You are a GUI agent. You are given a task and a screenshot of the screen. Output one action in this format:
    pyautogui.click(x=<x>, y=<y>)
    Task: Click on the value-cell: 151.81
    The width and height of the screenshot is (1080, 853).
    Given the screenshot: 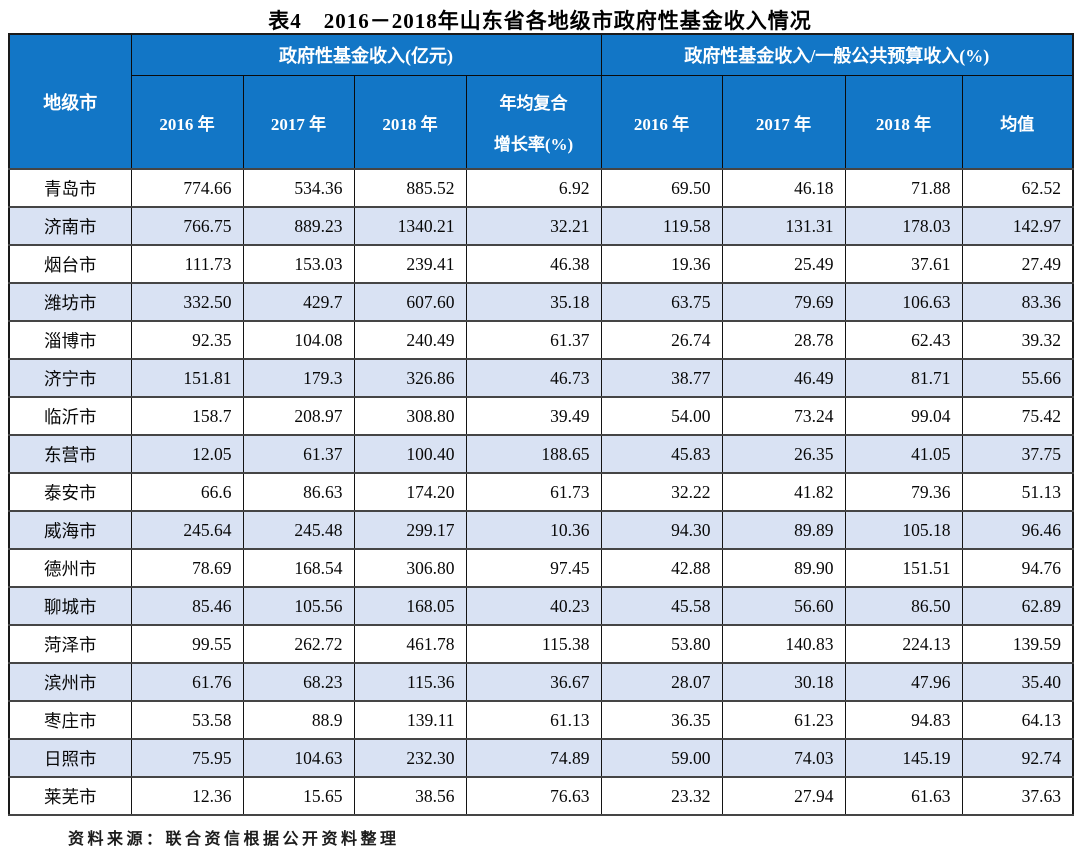 What is the action you would take?
    pyautogui.click(x=187, y=378)
    